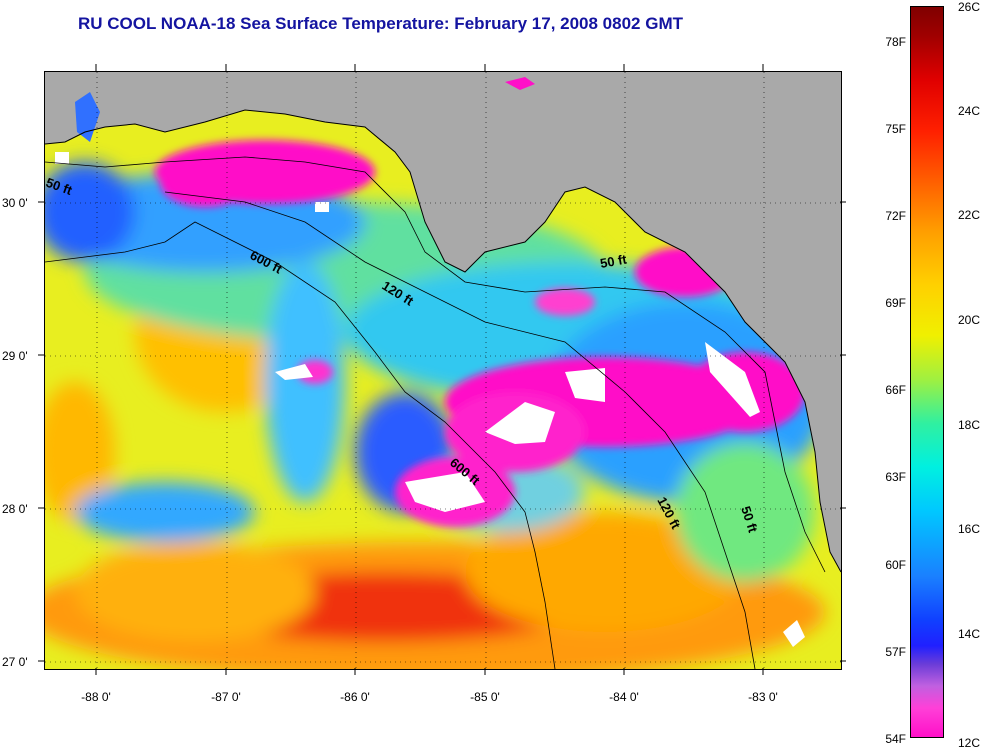  What do you see at coordinates (895, 565) in the screenshot?
I see `colorbar-f-60: 60F` at bounding box center [895, 565].